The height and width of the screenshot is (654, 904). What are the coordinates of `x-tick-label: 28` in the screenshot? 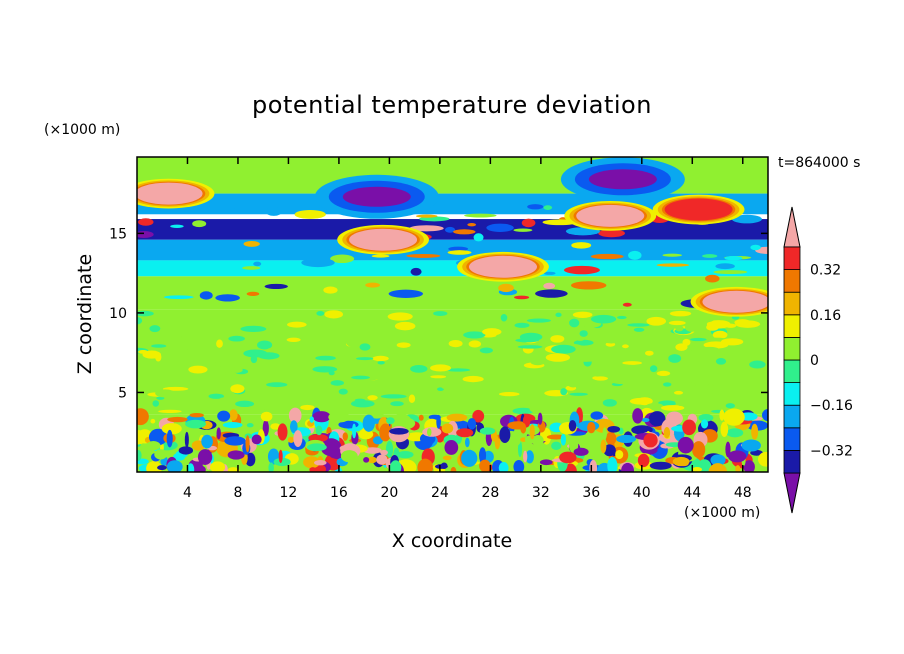 It's located at (490, 493).